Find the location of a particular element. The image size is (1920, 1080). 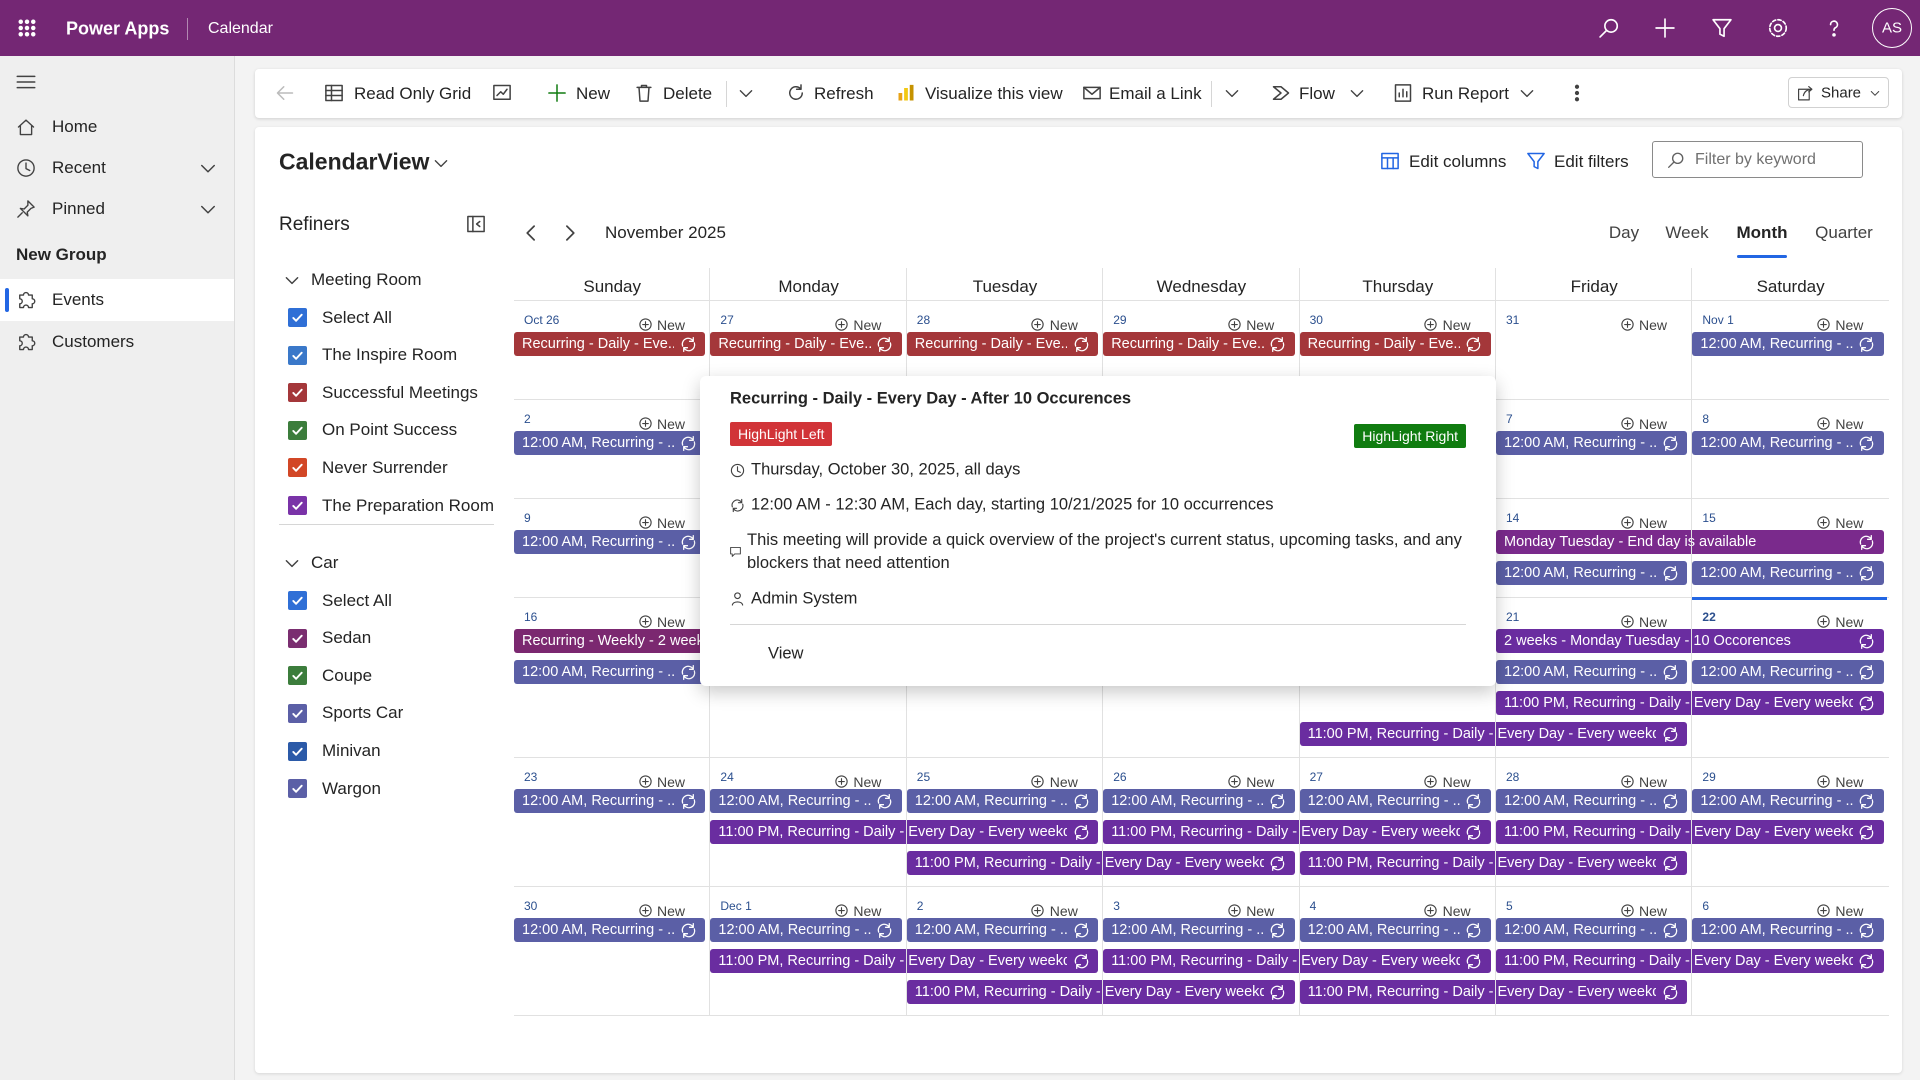

icon-clock is located at coordinates (26, 168).